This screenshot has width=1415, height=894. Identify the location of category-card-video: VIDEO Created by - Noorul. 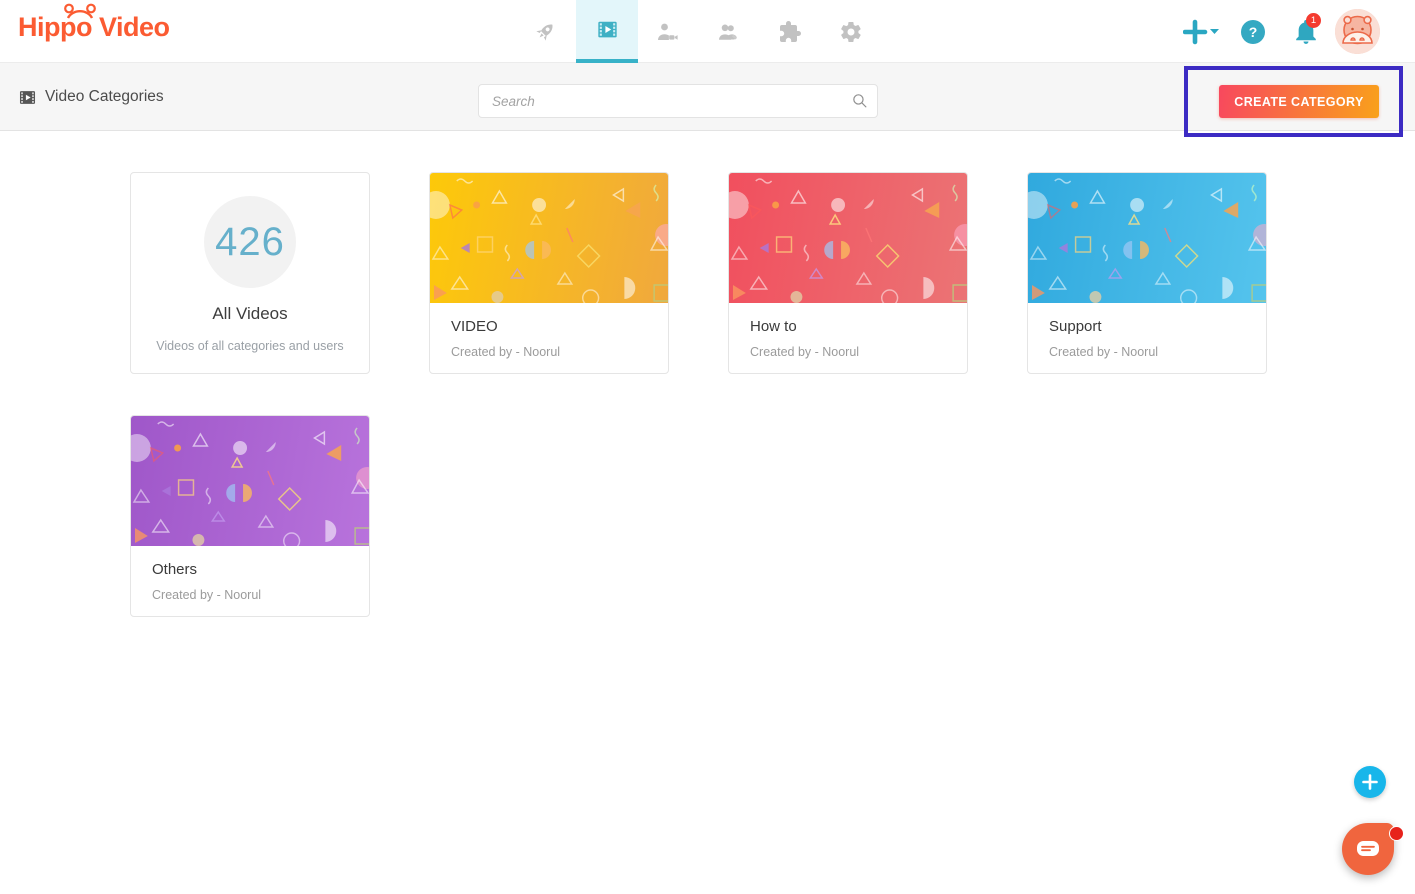
(549, 273).